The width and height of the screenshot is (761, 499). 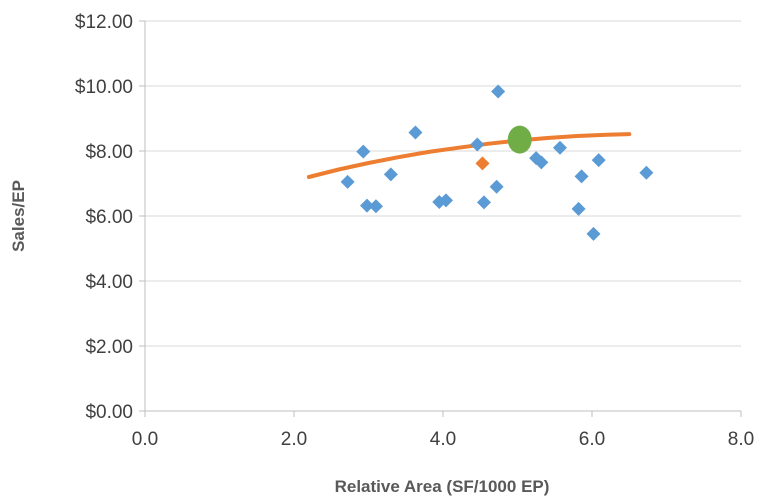 I want to click on x-axis-title: Relative Area (SF/1000 EP), so click(x=442, y=486).